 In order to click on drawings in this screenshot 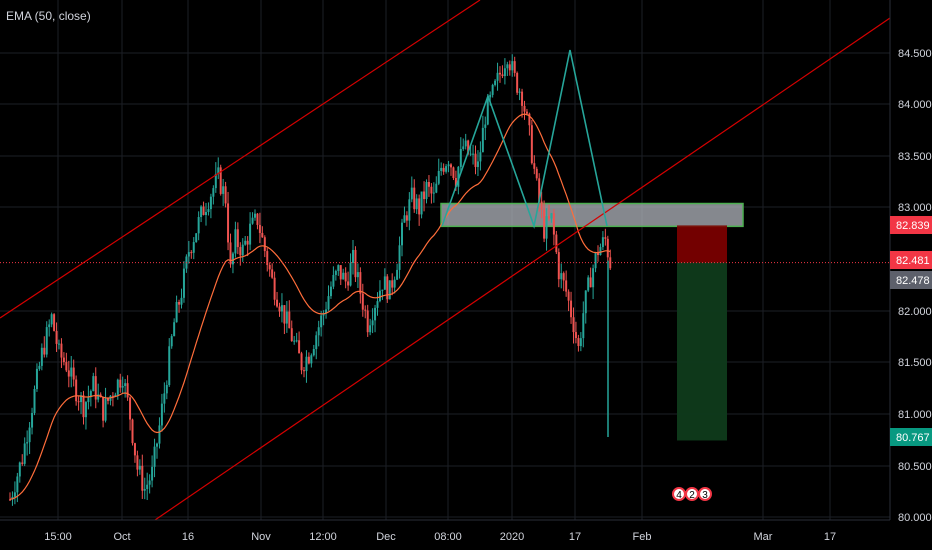, I will do `click(592, 321)`.